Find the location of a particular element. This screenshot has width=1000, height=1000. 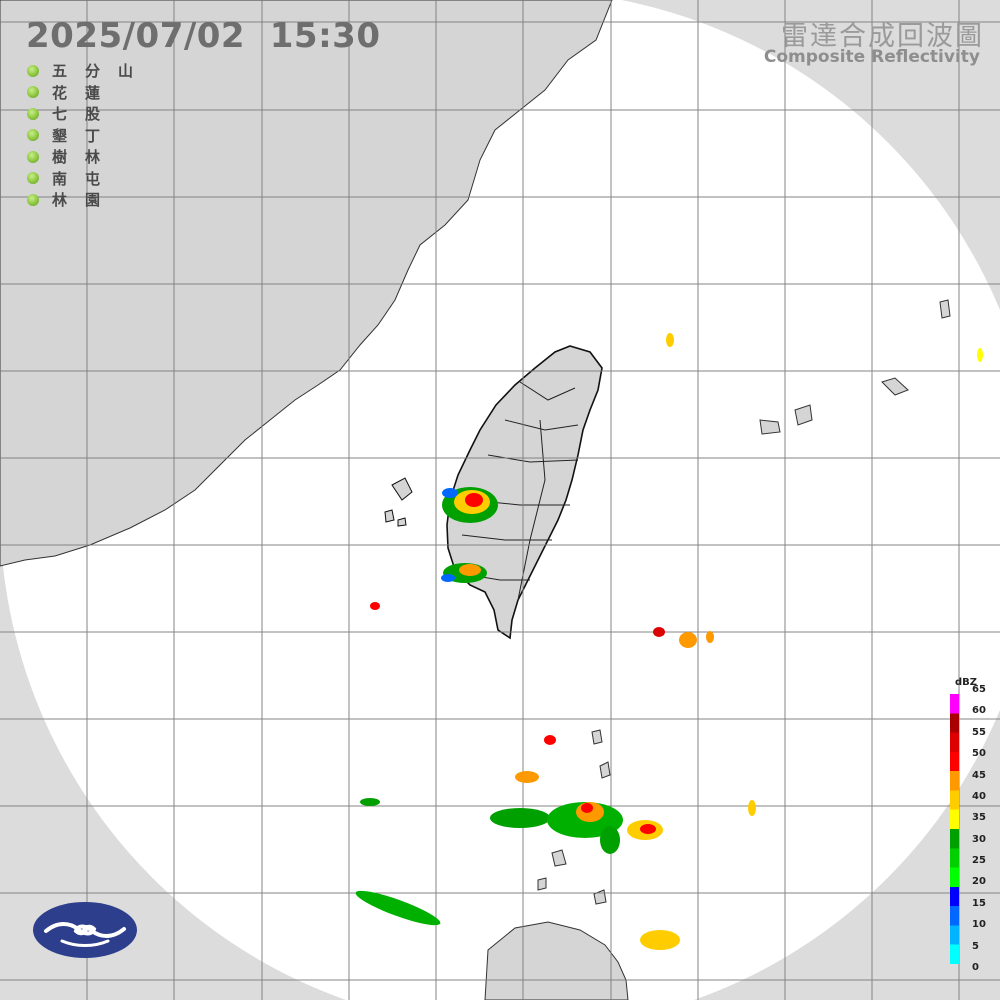

station-name: 花蓮 is located at coordinates (85, 92).